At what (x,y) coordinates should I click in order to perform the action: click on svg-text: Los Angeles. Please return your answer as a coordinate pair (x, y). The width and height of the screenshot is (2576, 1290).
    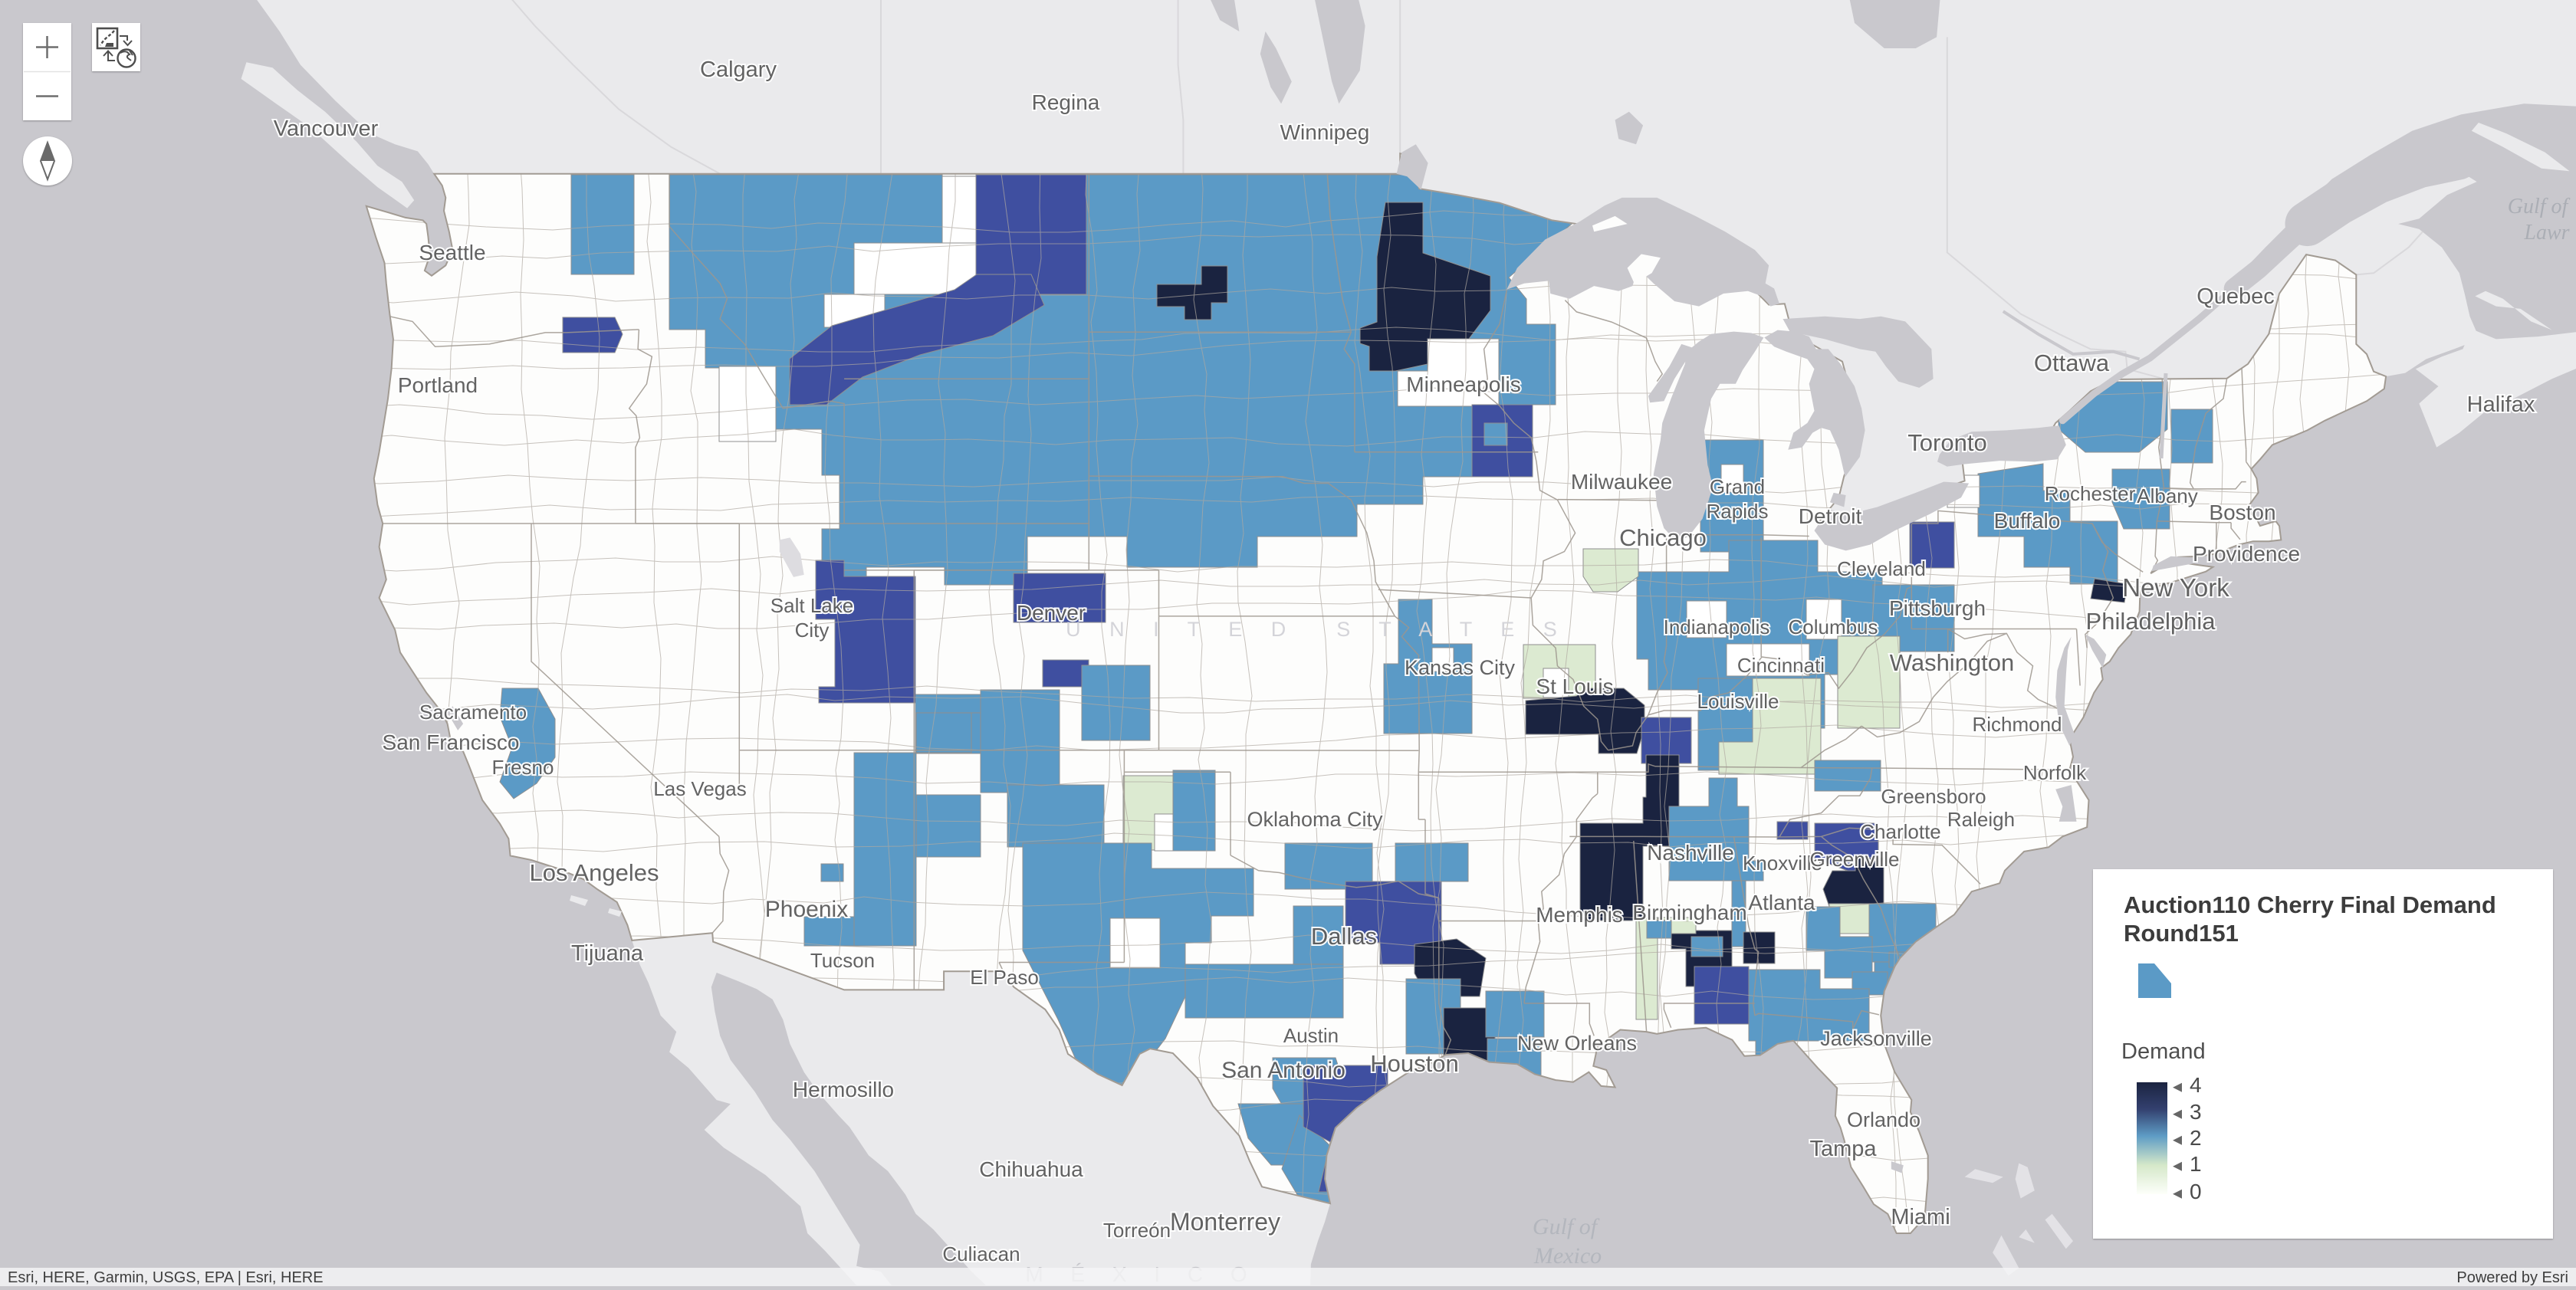
    Looking at the image, I should click on (594, 872).